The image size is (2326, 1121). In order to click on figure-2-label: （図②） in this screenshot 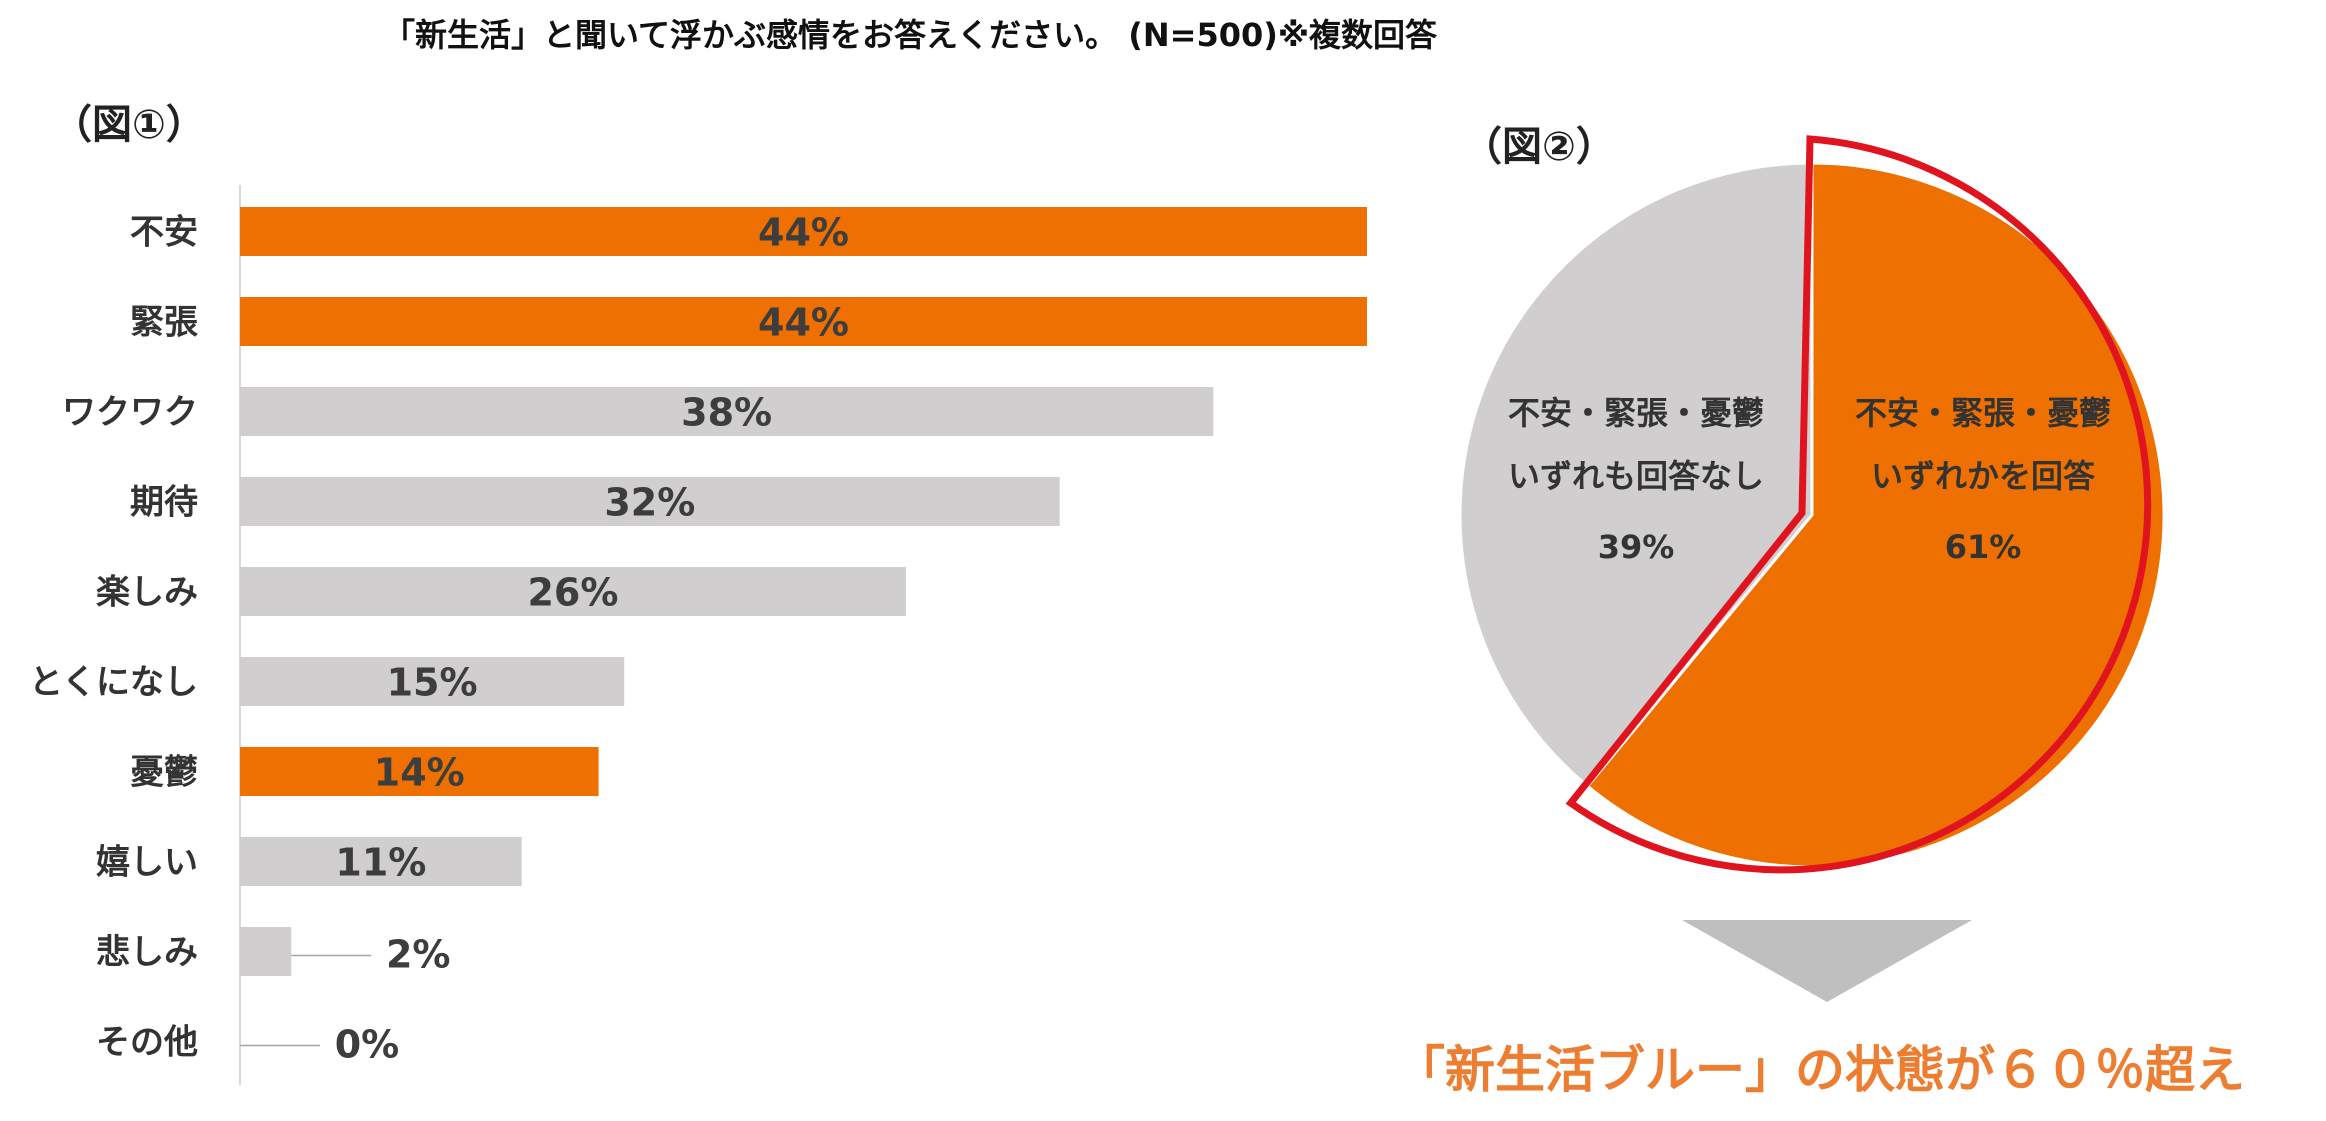, I will do `click(1539, 147)`.